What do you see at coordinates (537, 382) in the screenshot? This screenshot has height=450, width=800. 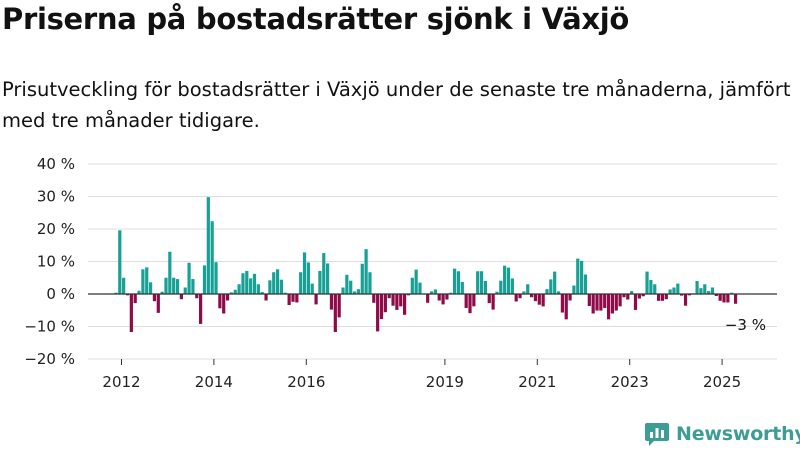 I see `x-tick-label: 2021` at bounding box center [537, 382].